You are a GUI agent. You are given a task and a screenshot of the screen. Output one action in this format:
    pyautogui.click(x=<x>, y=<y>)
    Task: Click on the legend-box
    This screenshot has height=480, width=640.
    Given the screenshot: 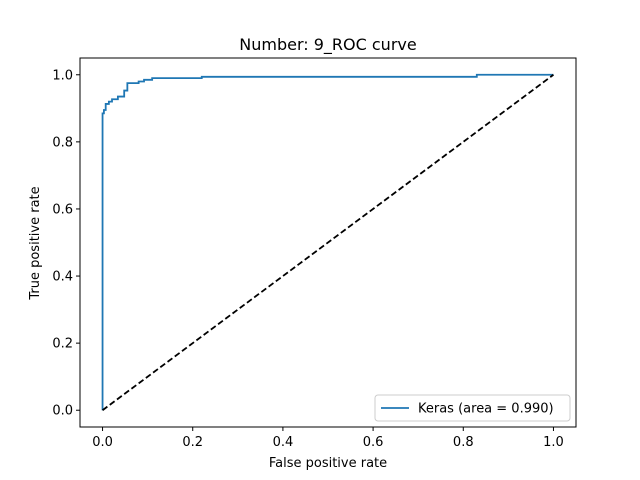 What is the action you would take?
    pyautogui.click(x=472, y=408)
    